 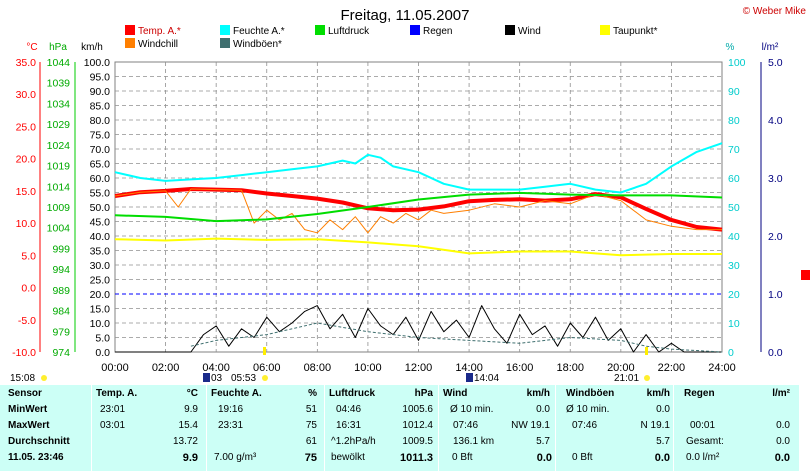 I want to click on tick-label-rain: 5.0, so click(x=775, y=63).